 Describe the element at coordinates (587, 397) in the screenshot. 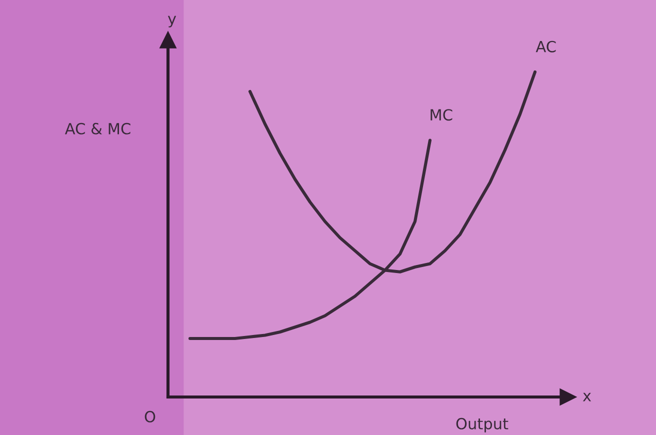

I see `text: x` at that location.